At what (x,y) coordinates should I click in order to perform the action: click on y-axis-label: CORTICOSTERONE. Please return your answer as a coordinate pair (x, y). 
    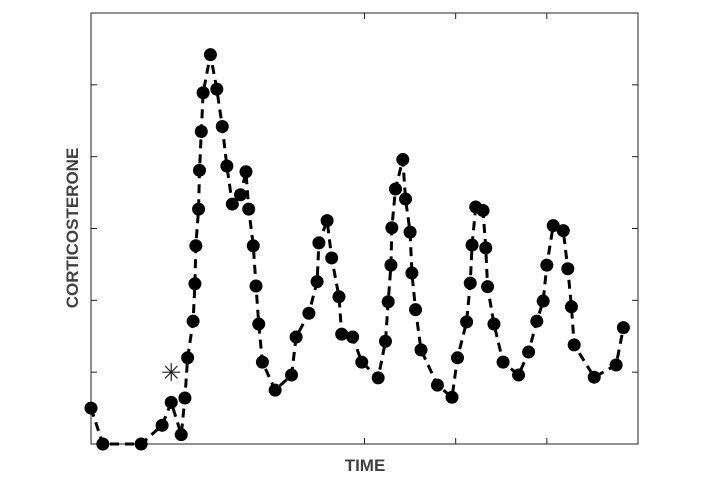
    Looking at the image, I should click on (72, 228).